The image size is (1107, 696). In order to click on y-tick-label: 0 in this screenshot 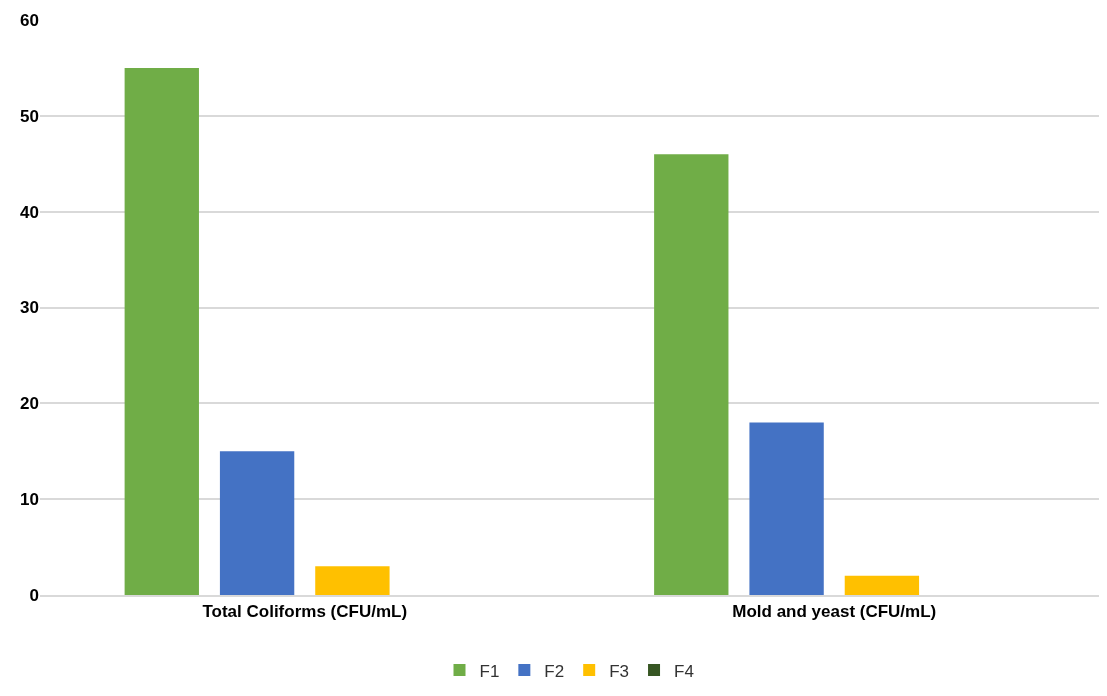, I will do `click(34, 595)`.